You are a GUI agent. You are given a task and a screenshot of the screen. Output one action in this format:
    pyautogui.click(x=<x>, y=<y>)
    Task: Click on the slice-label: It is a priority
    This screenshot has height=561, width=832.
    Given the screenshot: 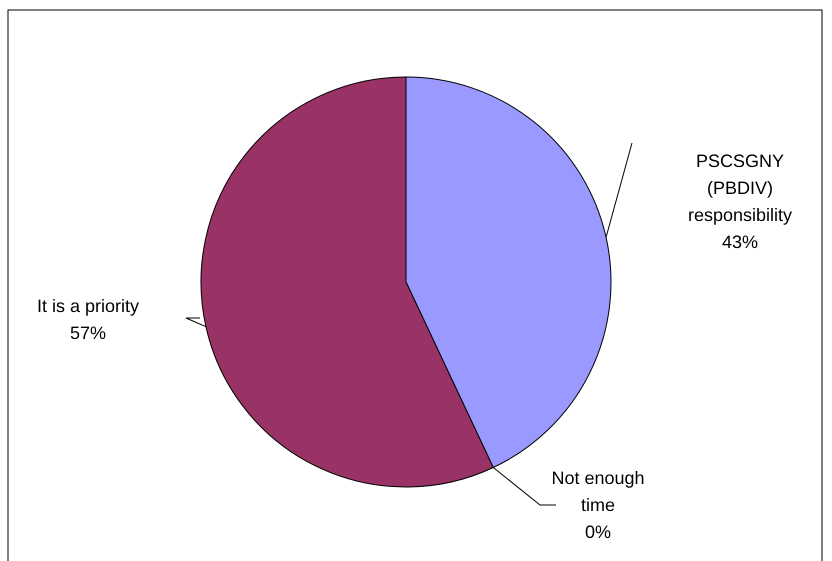 What is the action you would take?
    pyautogui.click(x=88, y=306)
    